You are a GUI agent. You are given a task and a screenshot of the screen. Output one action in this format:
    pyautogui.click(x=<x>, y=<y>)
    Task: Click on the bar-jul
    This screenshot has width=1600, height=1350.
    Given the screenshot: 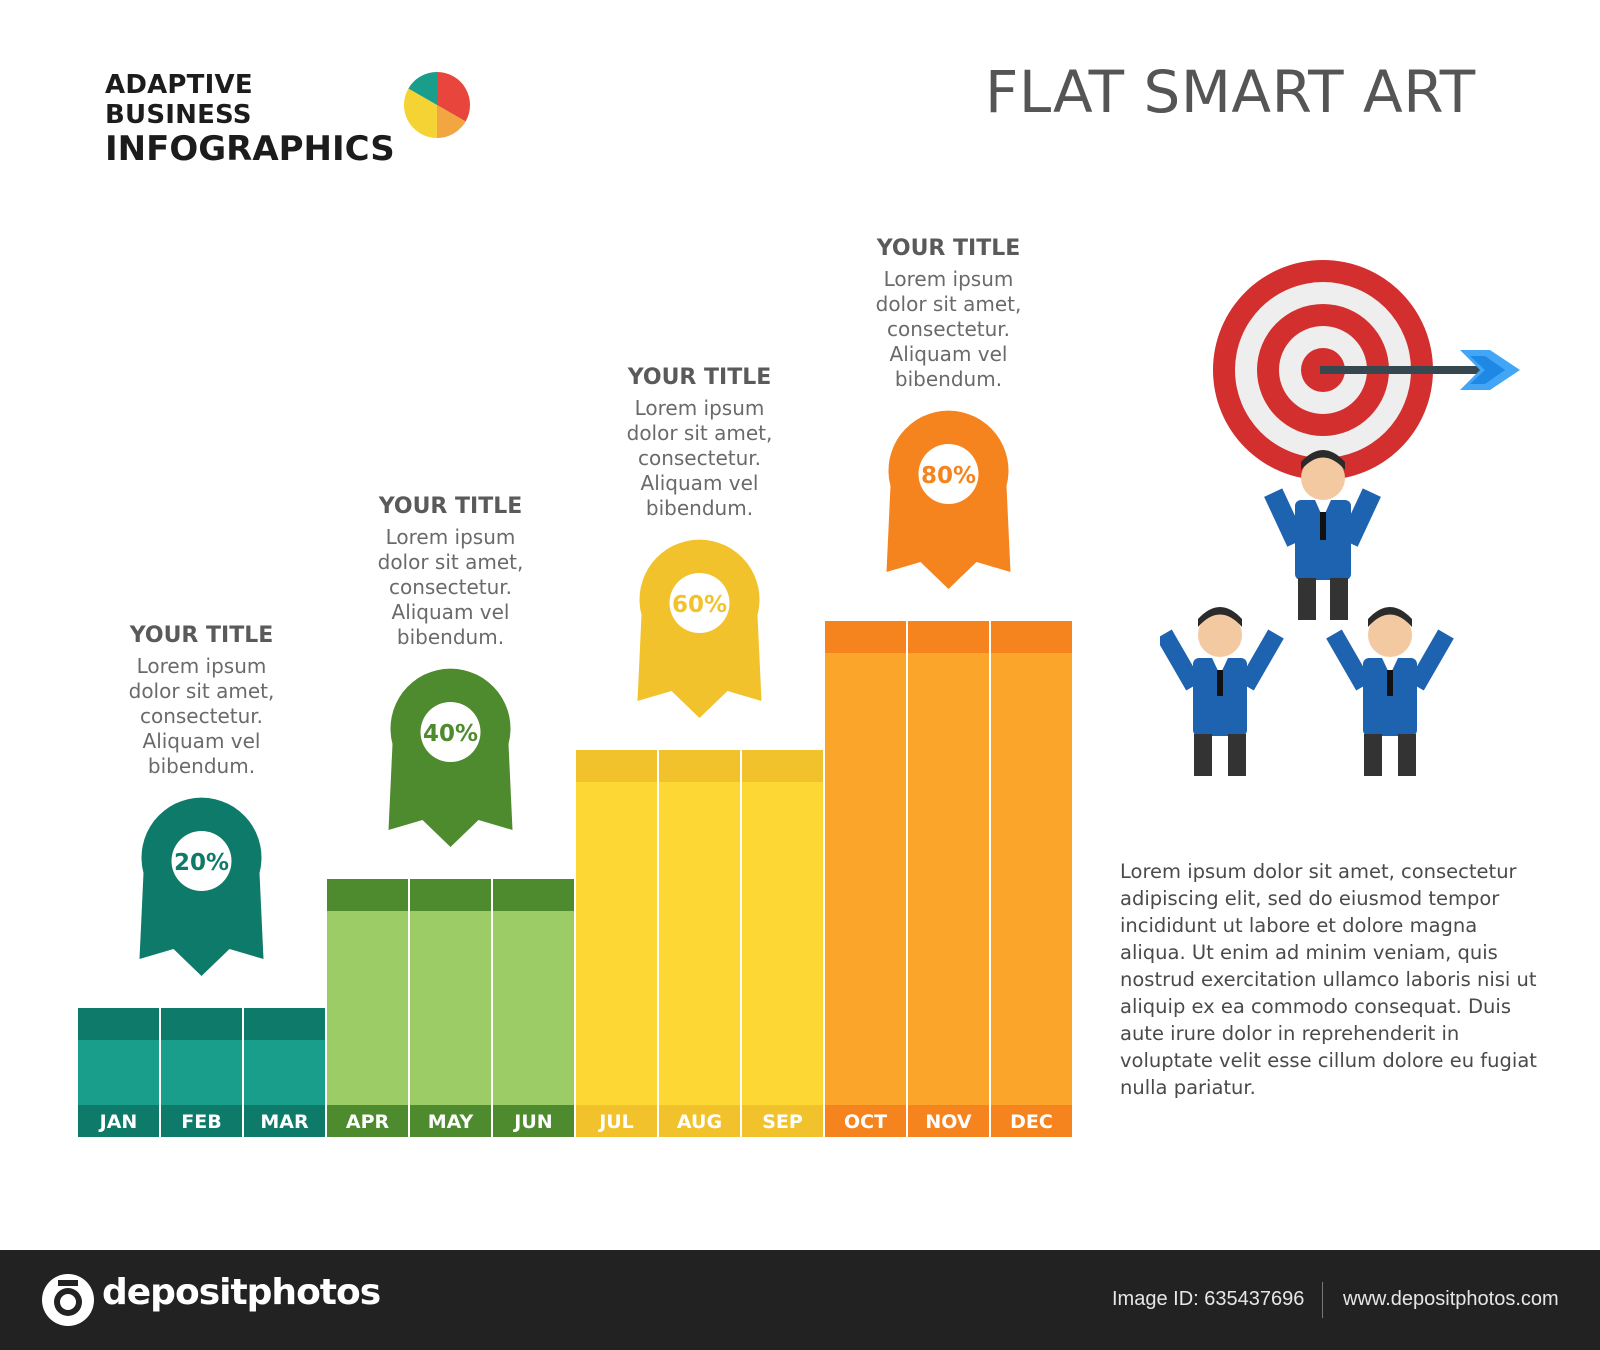 What is the action you would take?
    pyautogui.click(x=616, y=943)
    